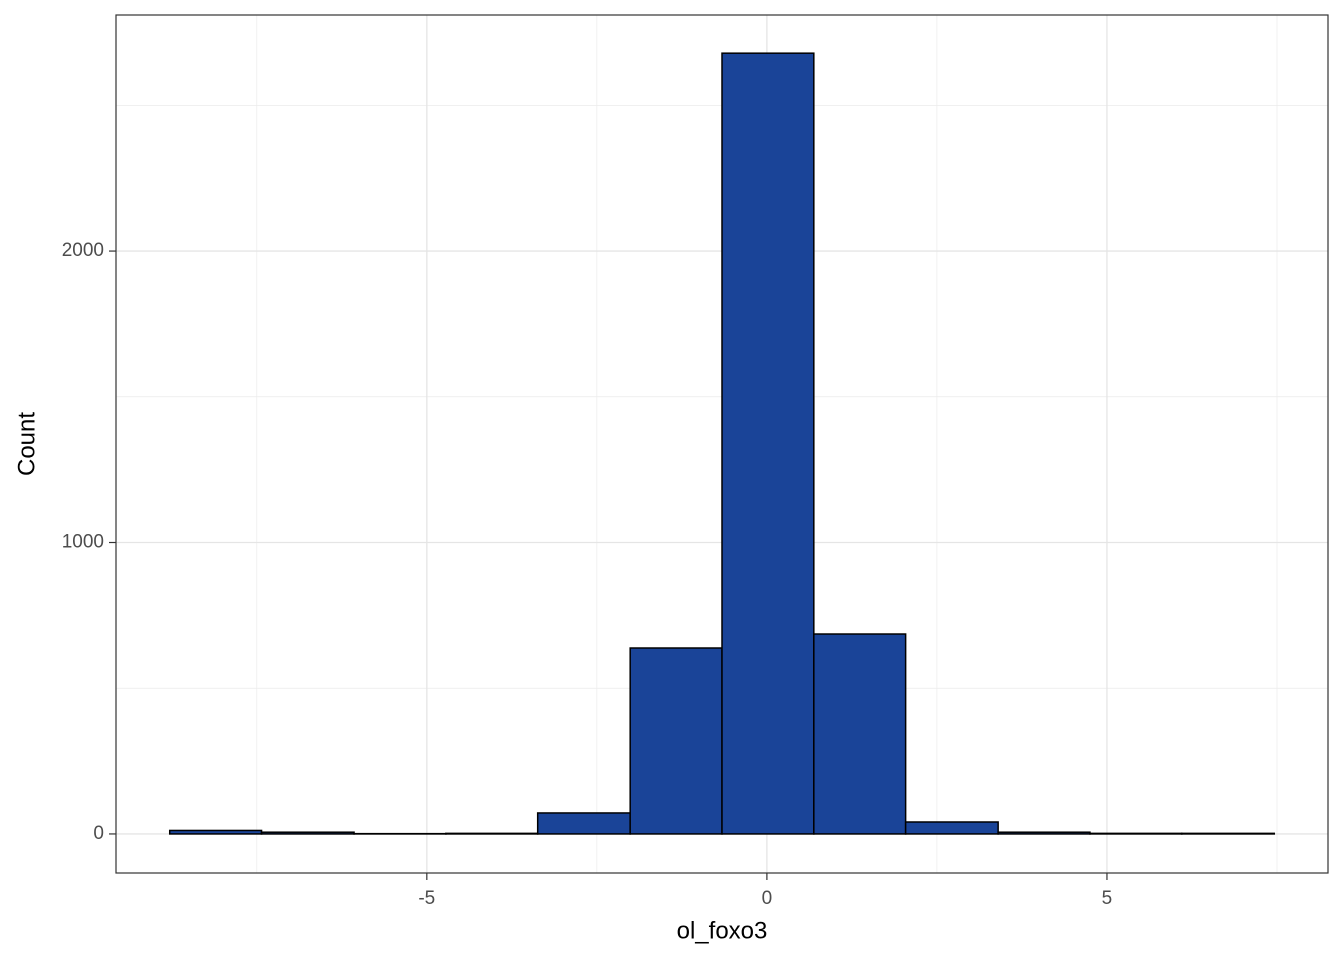  Describe the element at coordinates (83, 250) in the screenshot. I see `y-tick-label: 2000` at that location.